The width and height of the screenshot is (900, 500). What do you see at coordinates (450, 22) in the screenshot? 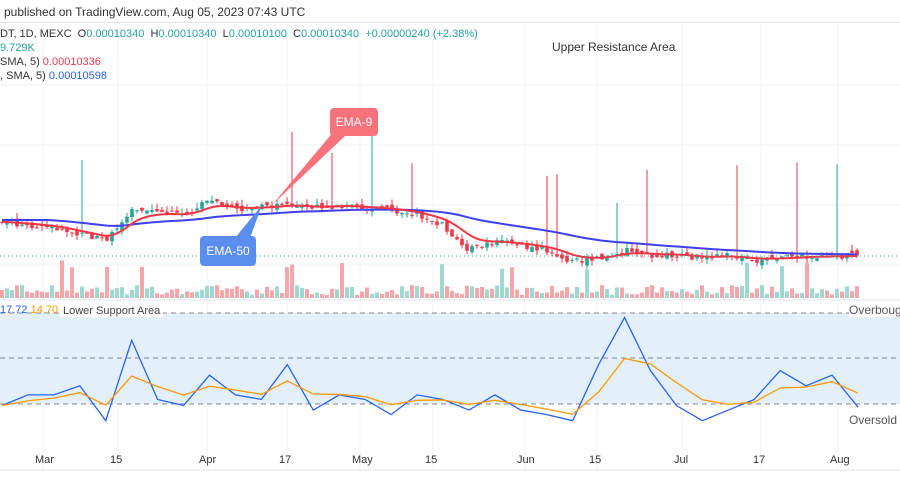
I see `header-divider` at bounding box center [450, 22].